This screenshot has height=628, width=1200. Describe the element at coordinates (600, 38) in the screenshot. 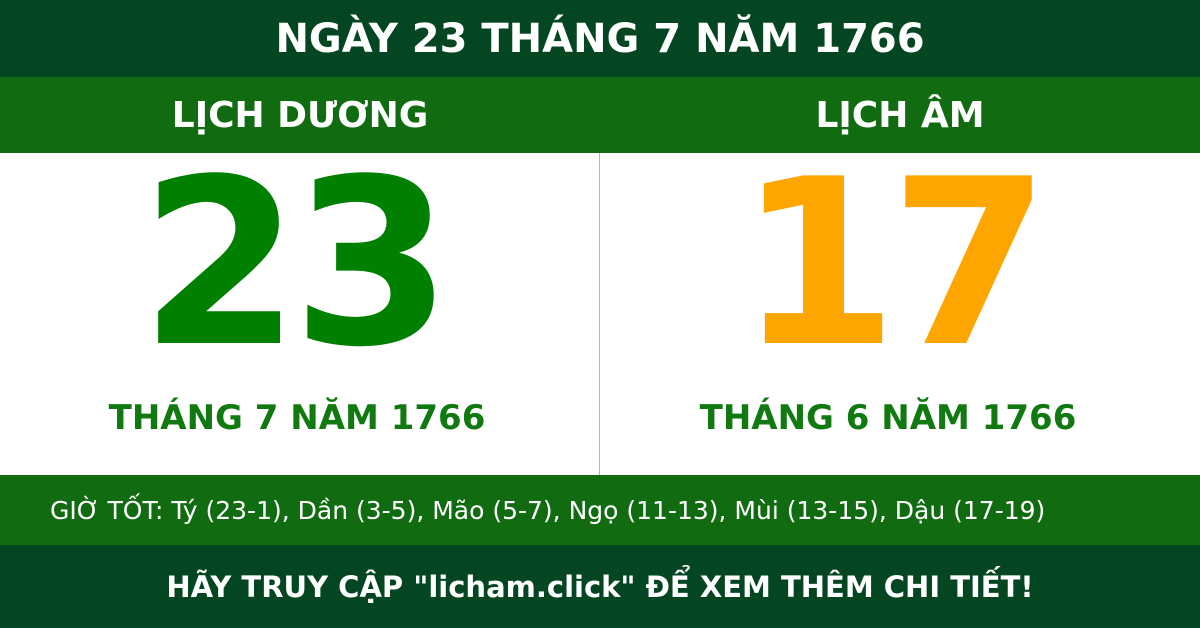

I see `page-title: NGÀY 23 THÁNG 7 NĂM 1766` at that location.